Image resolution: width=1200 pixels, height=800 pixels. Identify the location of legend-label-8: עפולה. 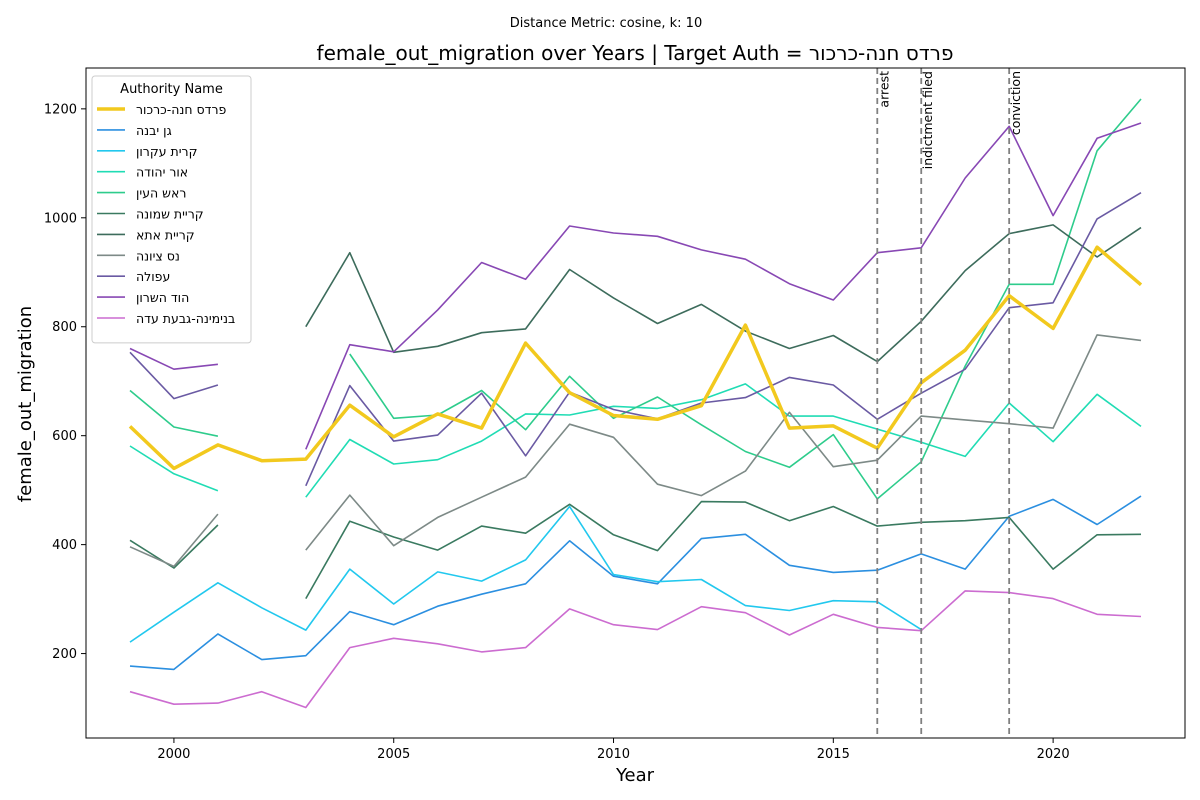
(153, 276).